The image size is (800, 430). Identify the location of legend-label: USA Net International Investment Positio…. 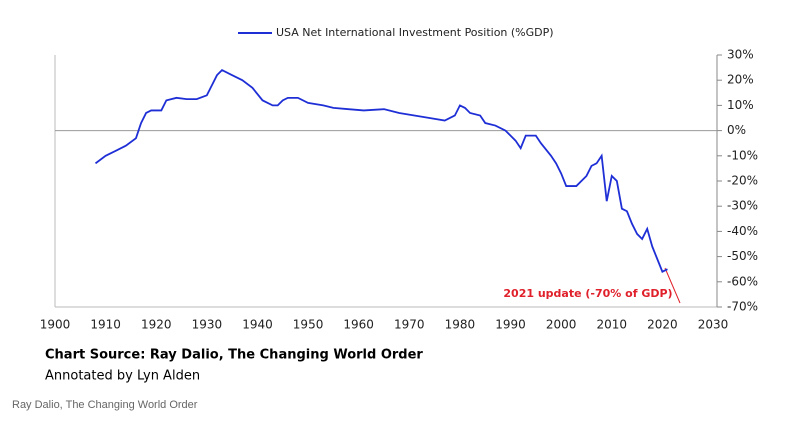
(415, 32).